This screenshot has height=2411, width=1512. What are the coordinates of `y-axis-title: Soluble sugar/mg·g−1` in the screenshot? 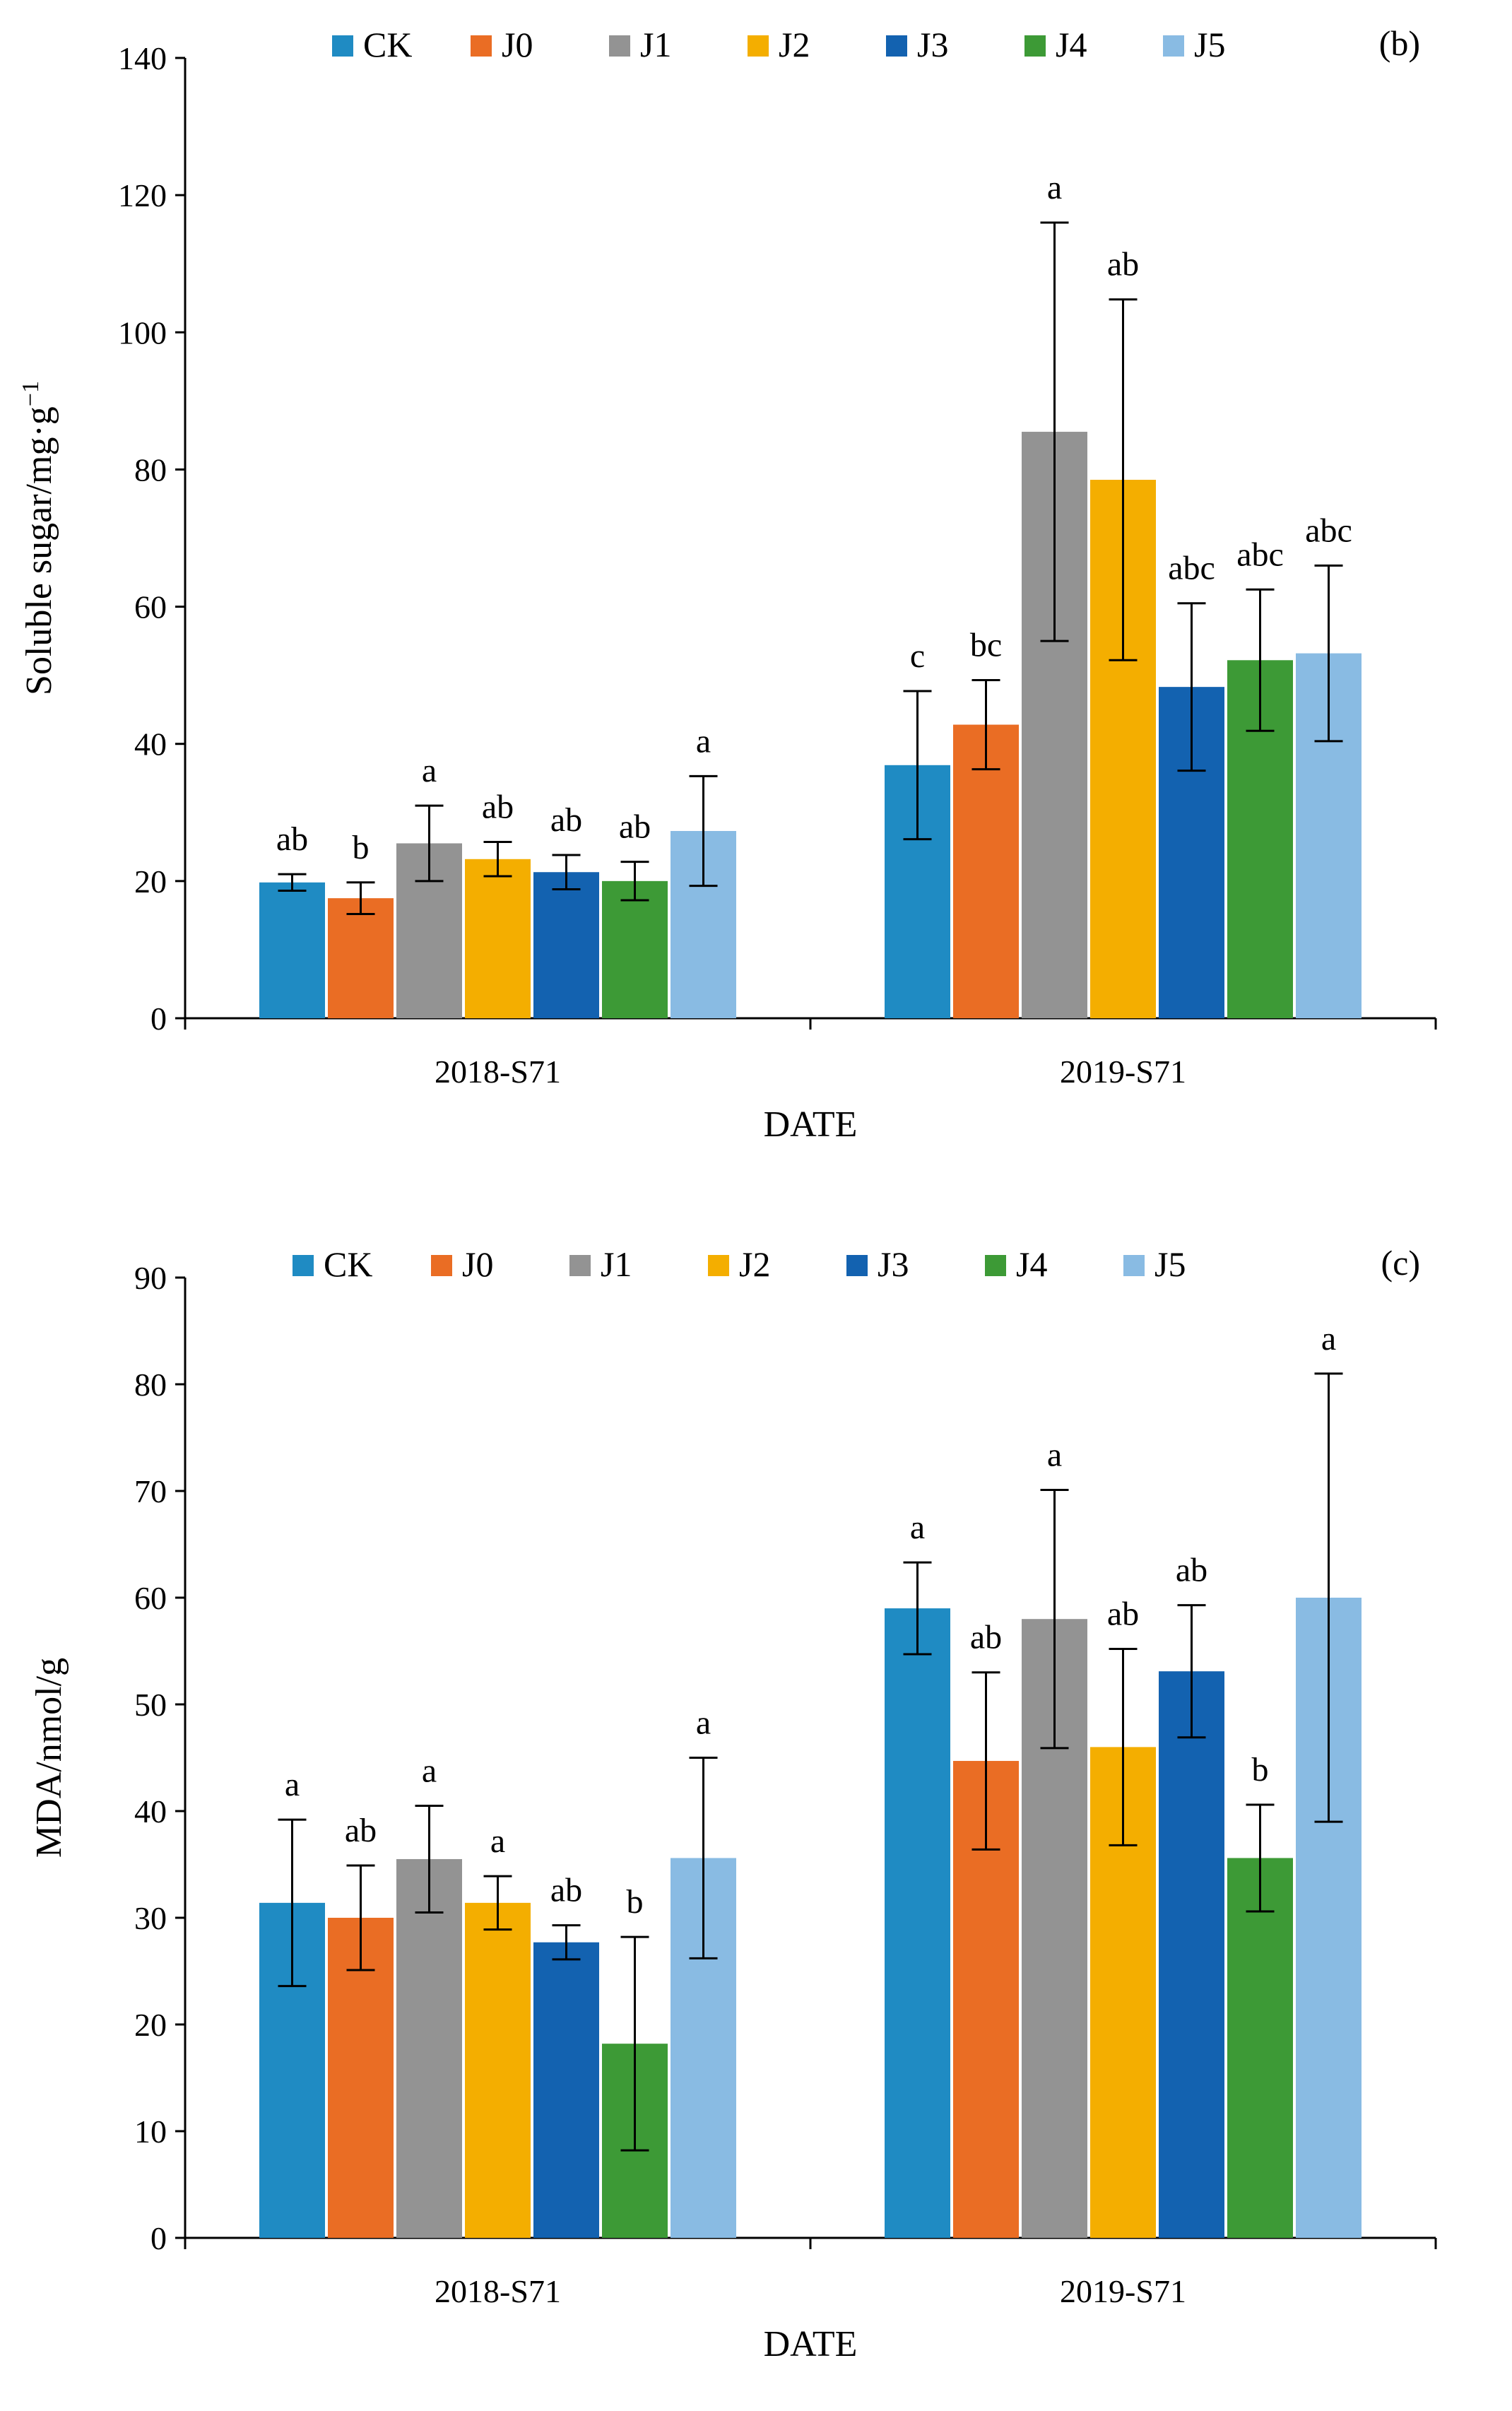 It's located at (38, 538).